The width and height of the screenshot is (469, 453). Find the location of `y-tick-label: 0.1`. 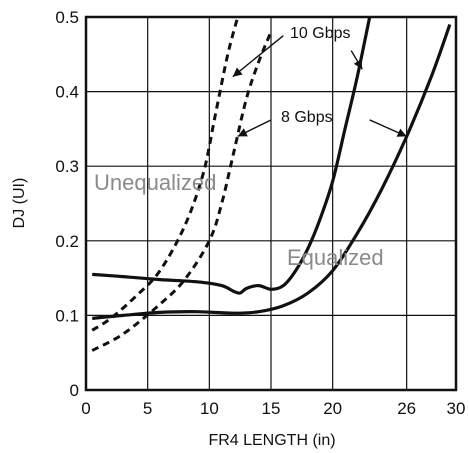

y-tick-label: 0.1 is located at coordinates (67, 315).